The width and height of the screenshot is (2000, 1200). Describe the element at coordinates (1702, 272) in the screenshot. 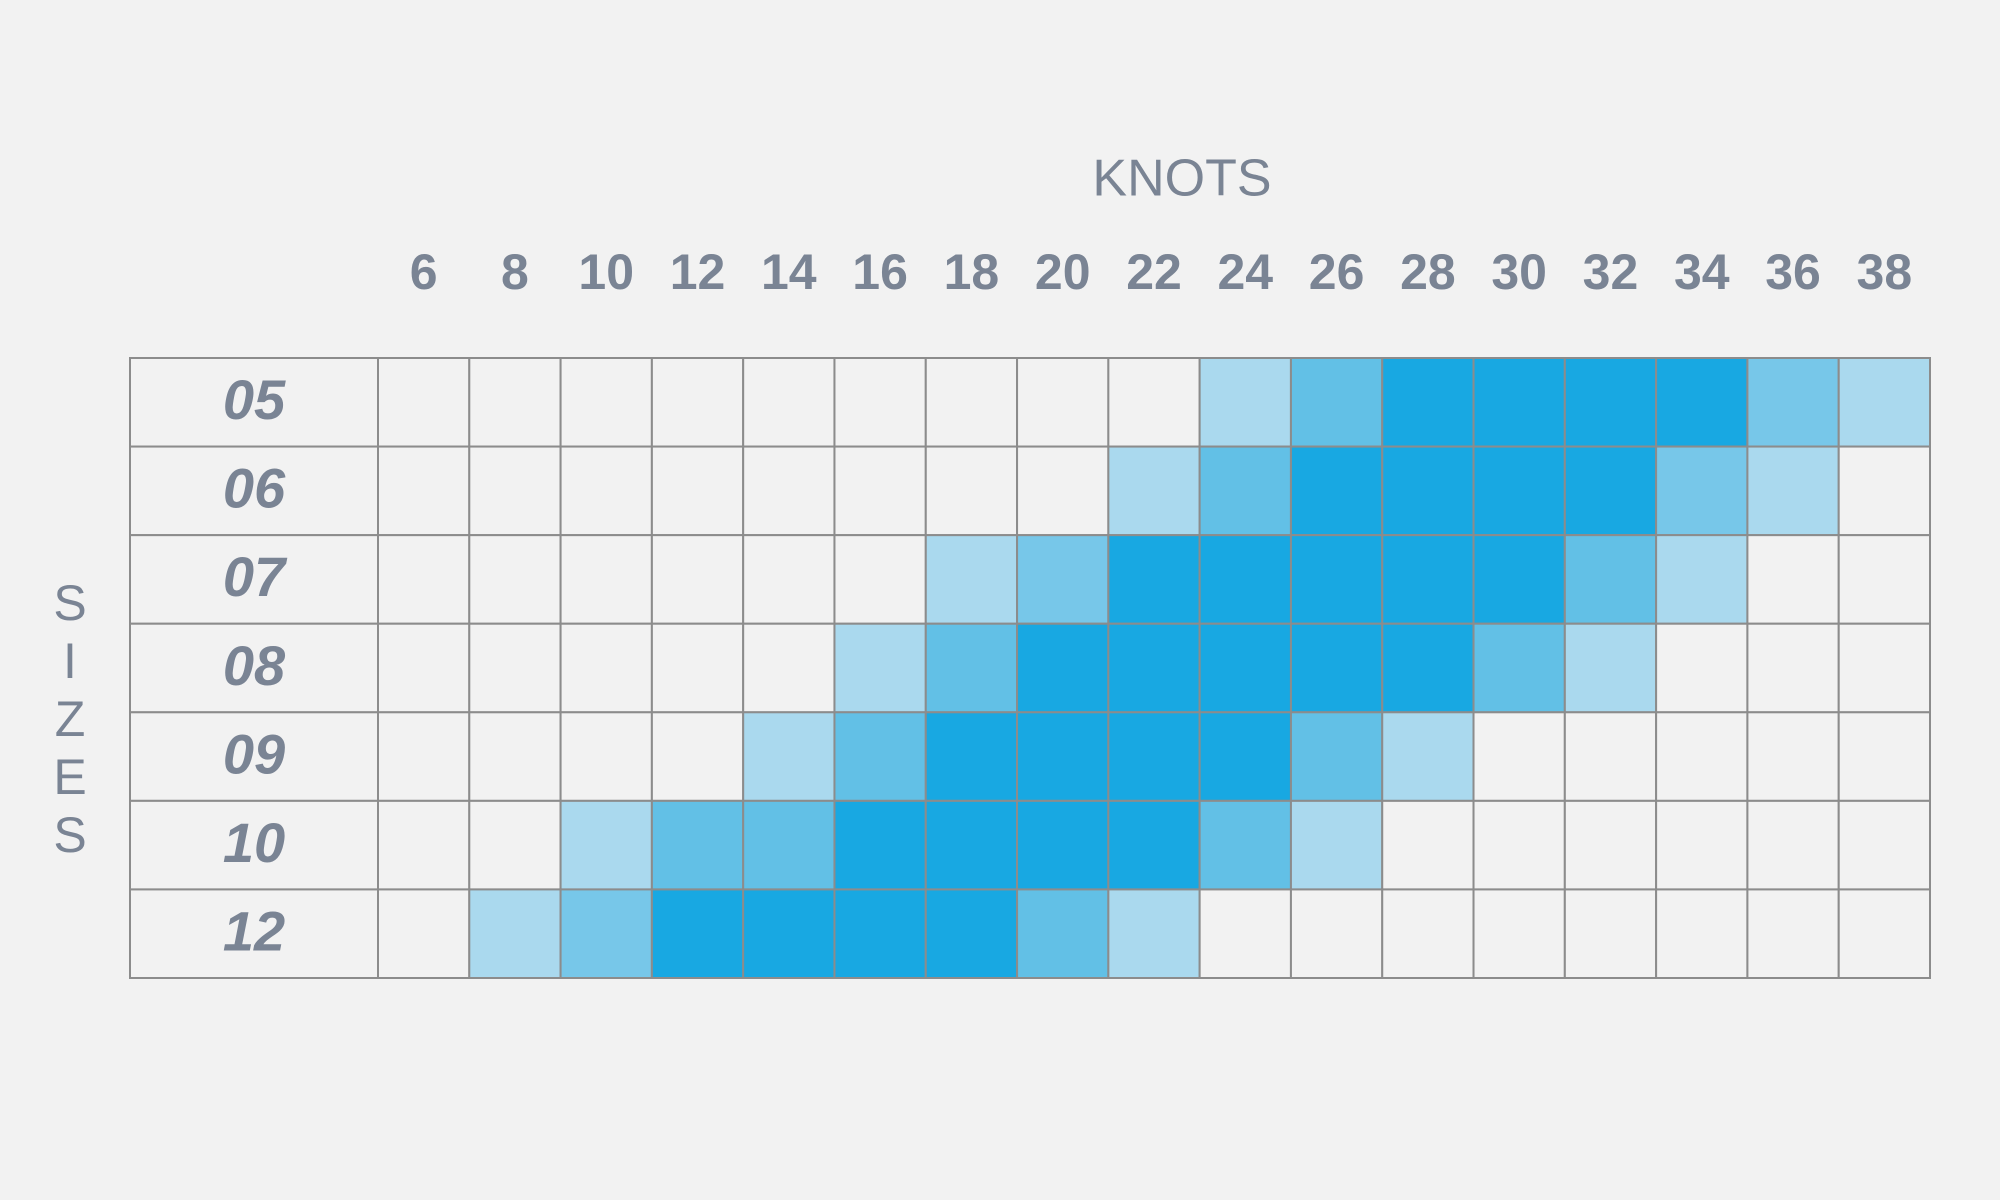

I see `x-tick-label: 34` at that location.